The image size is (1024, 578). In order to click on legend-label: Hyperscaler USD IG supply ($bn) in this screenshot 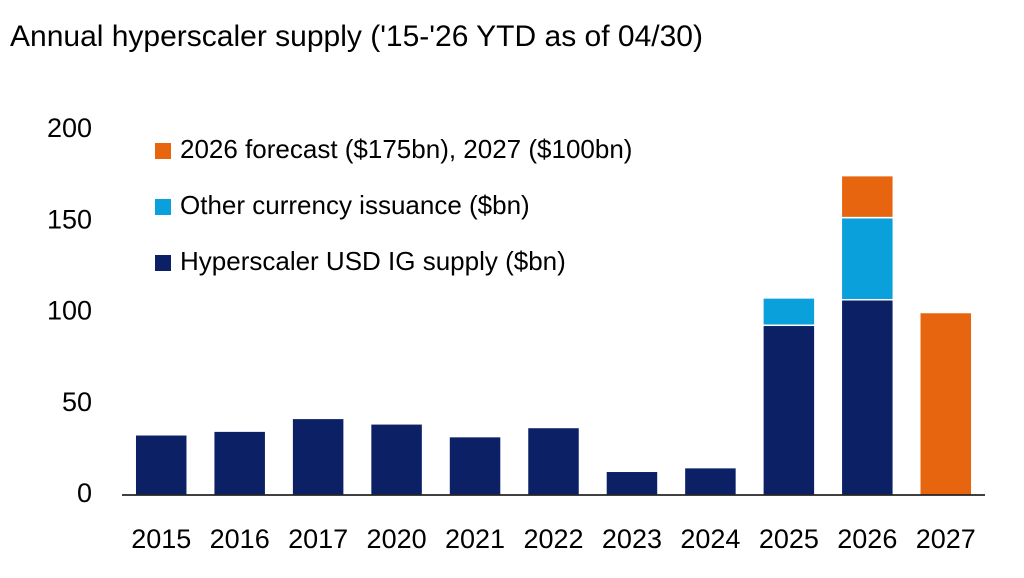, I will do `click(373, 261)`.